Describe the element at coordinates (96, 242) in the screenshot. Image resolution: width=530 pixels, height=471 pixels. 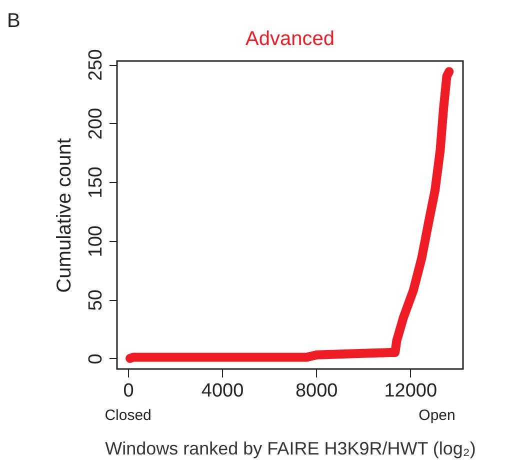
I see `y-tick-label: 100` at that location.